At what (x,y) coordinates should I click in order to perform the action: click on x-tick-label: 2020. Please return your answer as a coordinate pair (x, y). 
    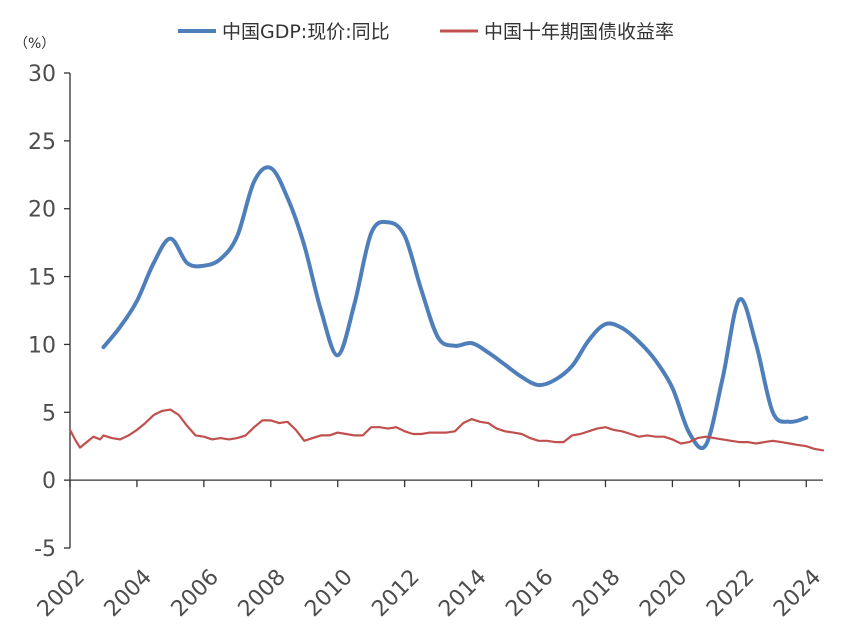
    Looking at the image, I should click on (663, 593).